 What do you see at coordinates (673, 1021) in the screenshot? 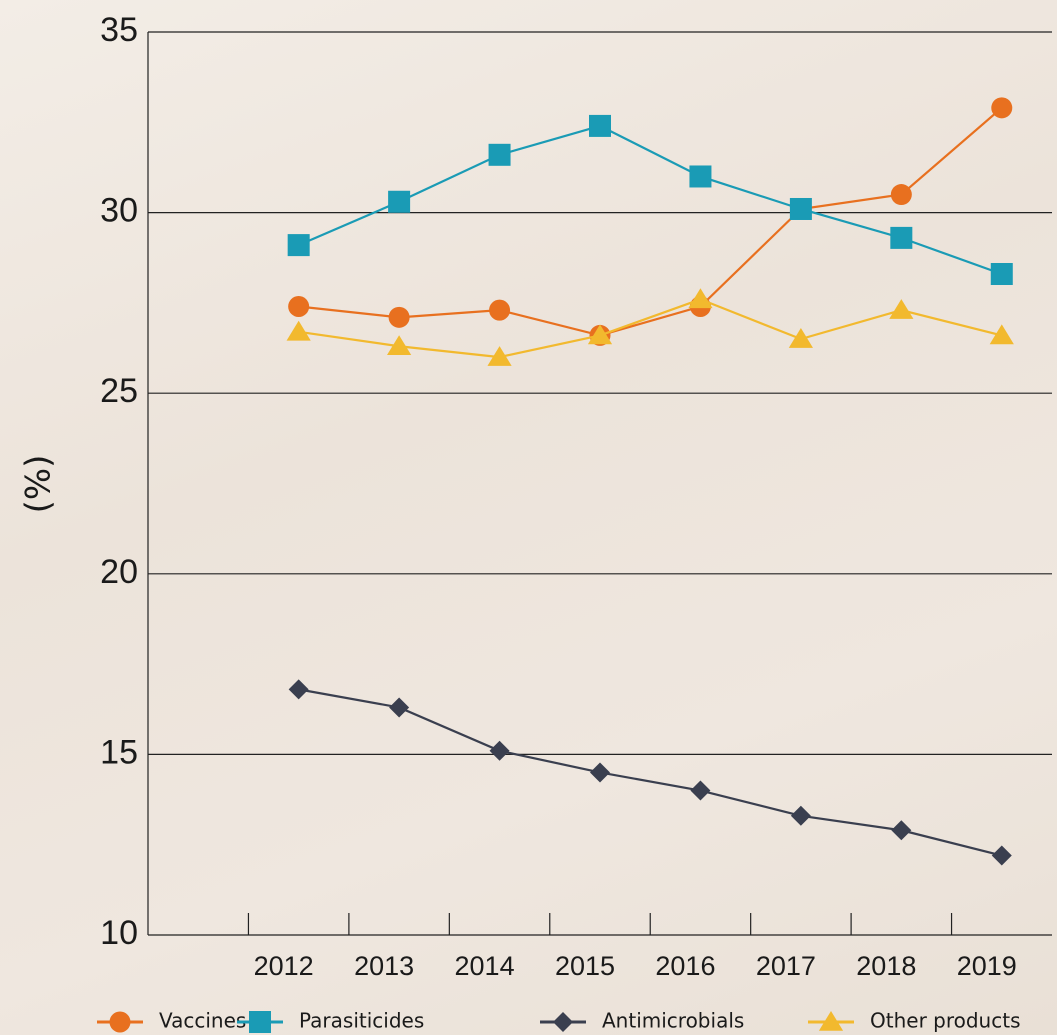
I see `legend-label: Antimicrobials` at bounding box center [673, 1021].